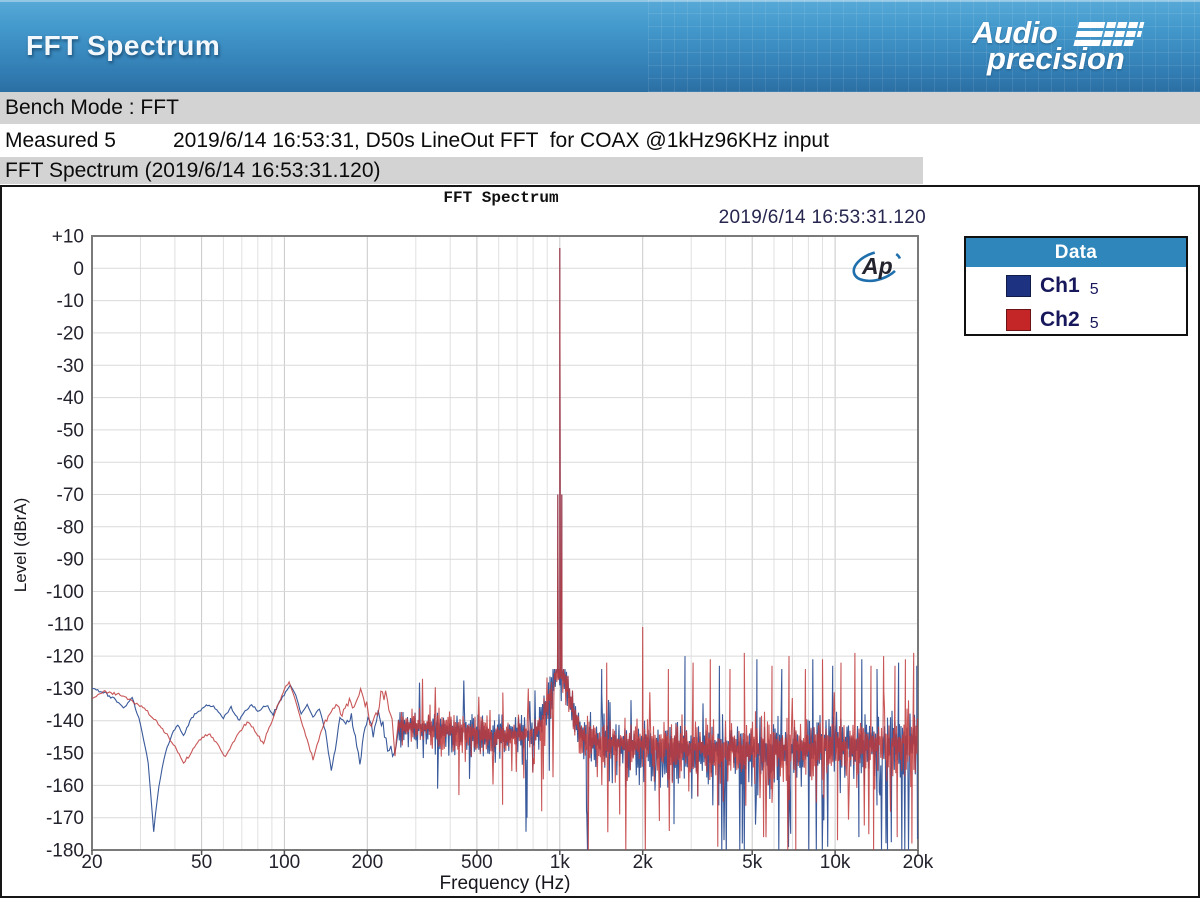 This screenshot has height=900, width=1200. I want to click on audio-precision-logo: Audio precision, so click(1067, 47).